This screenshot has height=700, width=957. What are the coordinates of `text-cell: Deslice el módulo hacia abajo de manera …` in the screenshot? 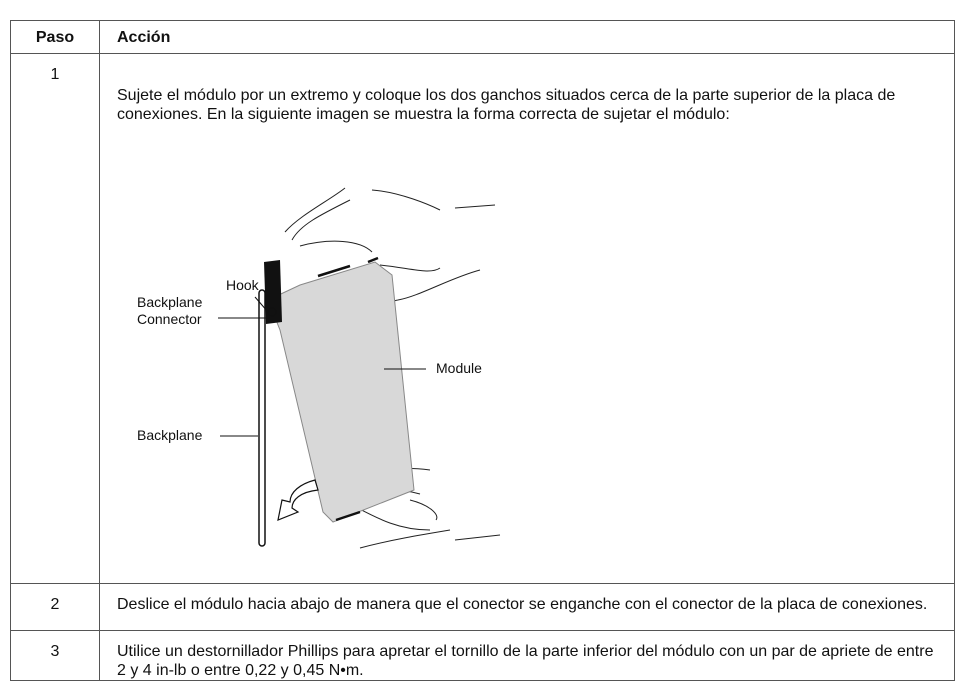 It's located at (527, 607).